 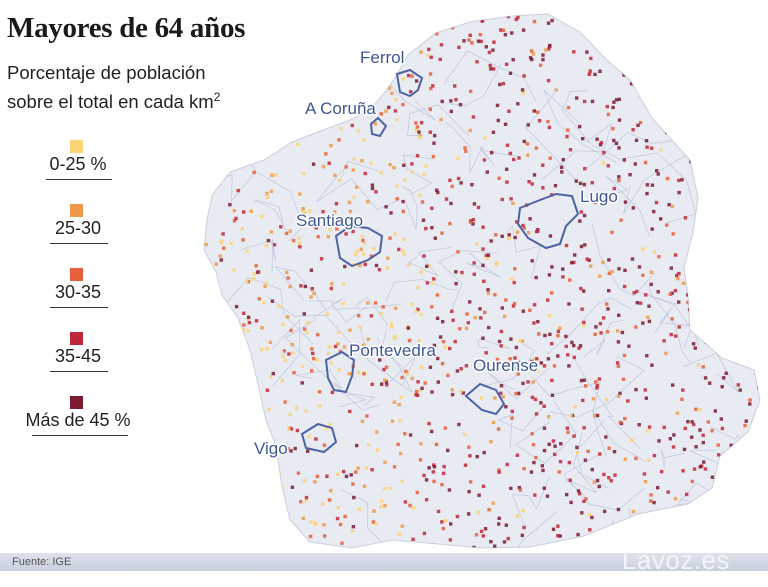 I want to click on map-title: Mayores de 64 años, so click(x=126, y=28).